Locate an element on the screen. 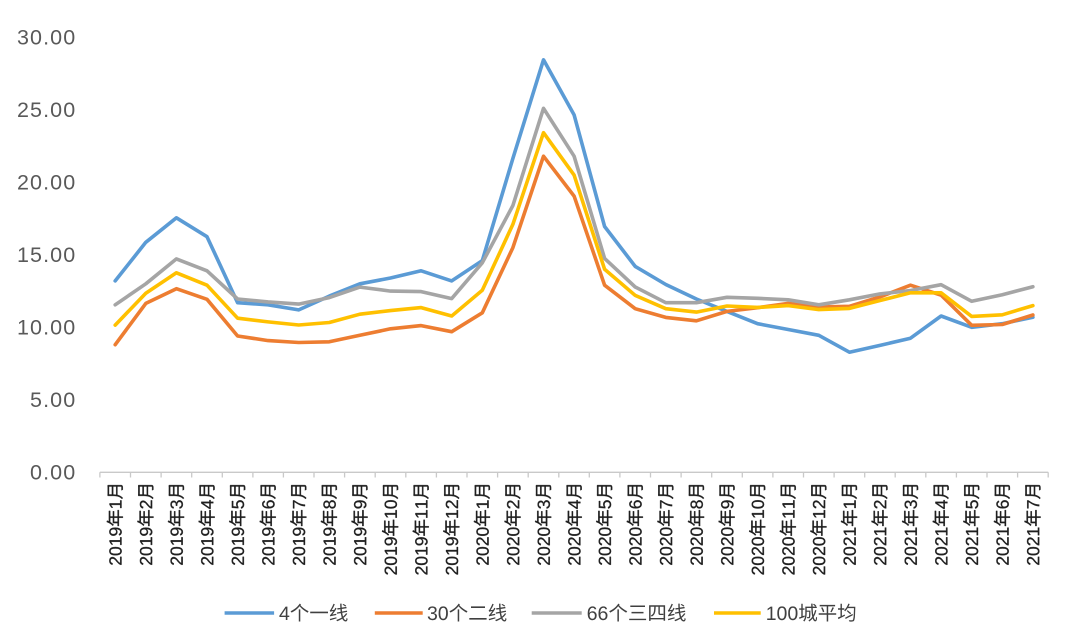  svg-text: 5.00 is located at coordinates (53, 400).